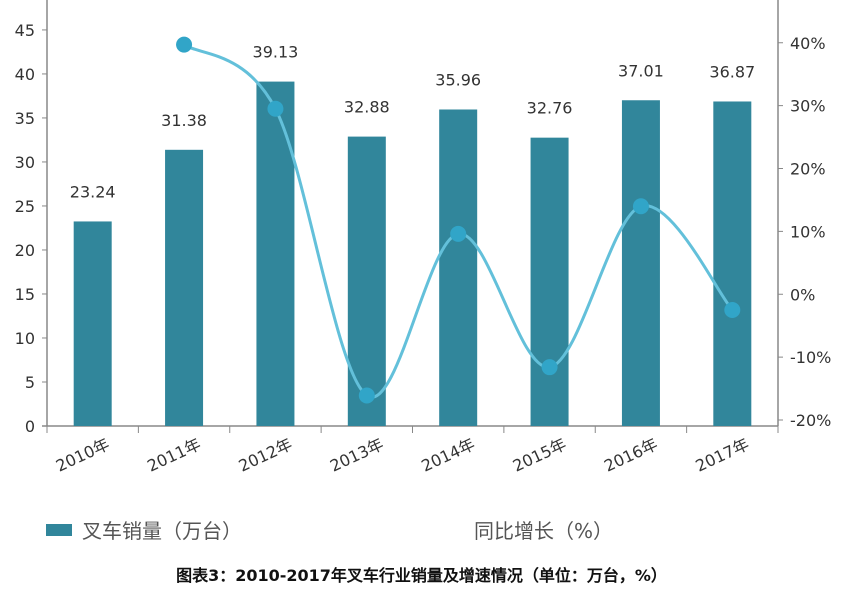 This screenshot has width=843, height=602. I want to click on data-label: 37.01, so click(641, 70).